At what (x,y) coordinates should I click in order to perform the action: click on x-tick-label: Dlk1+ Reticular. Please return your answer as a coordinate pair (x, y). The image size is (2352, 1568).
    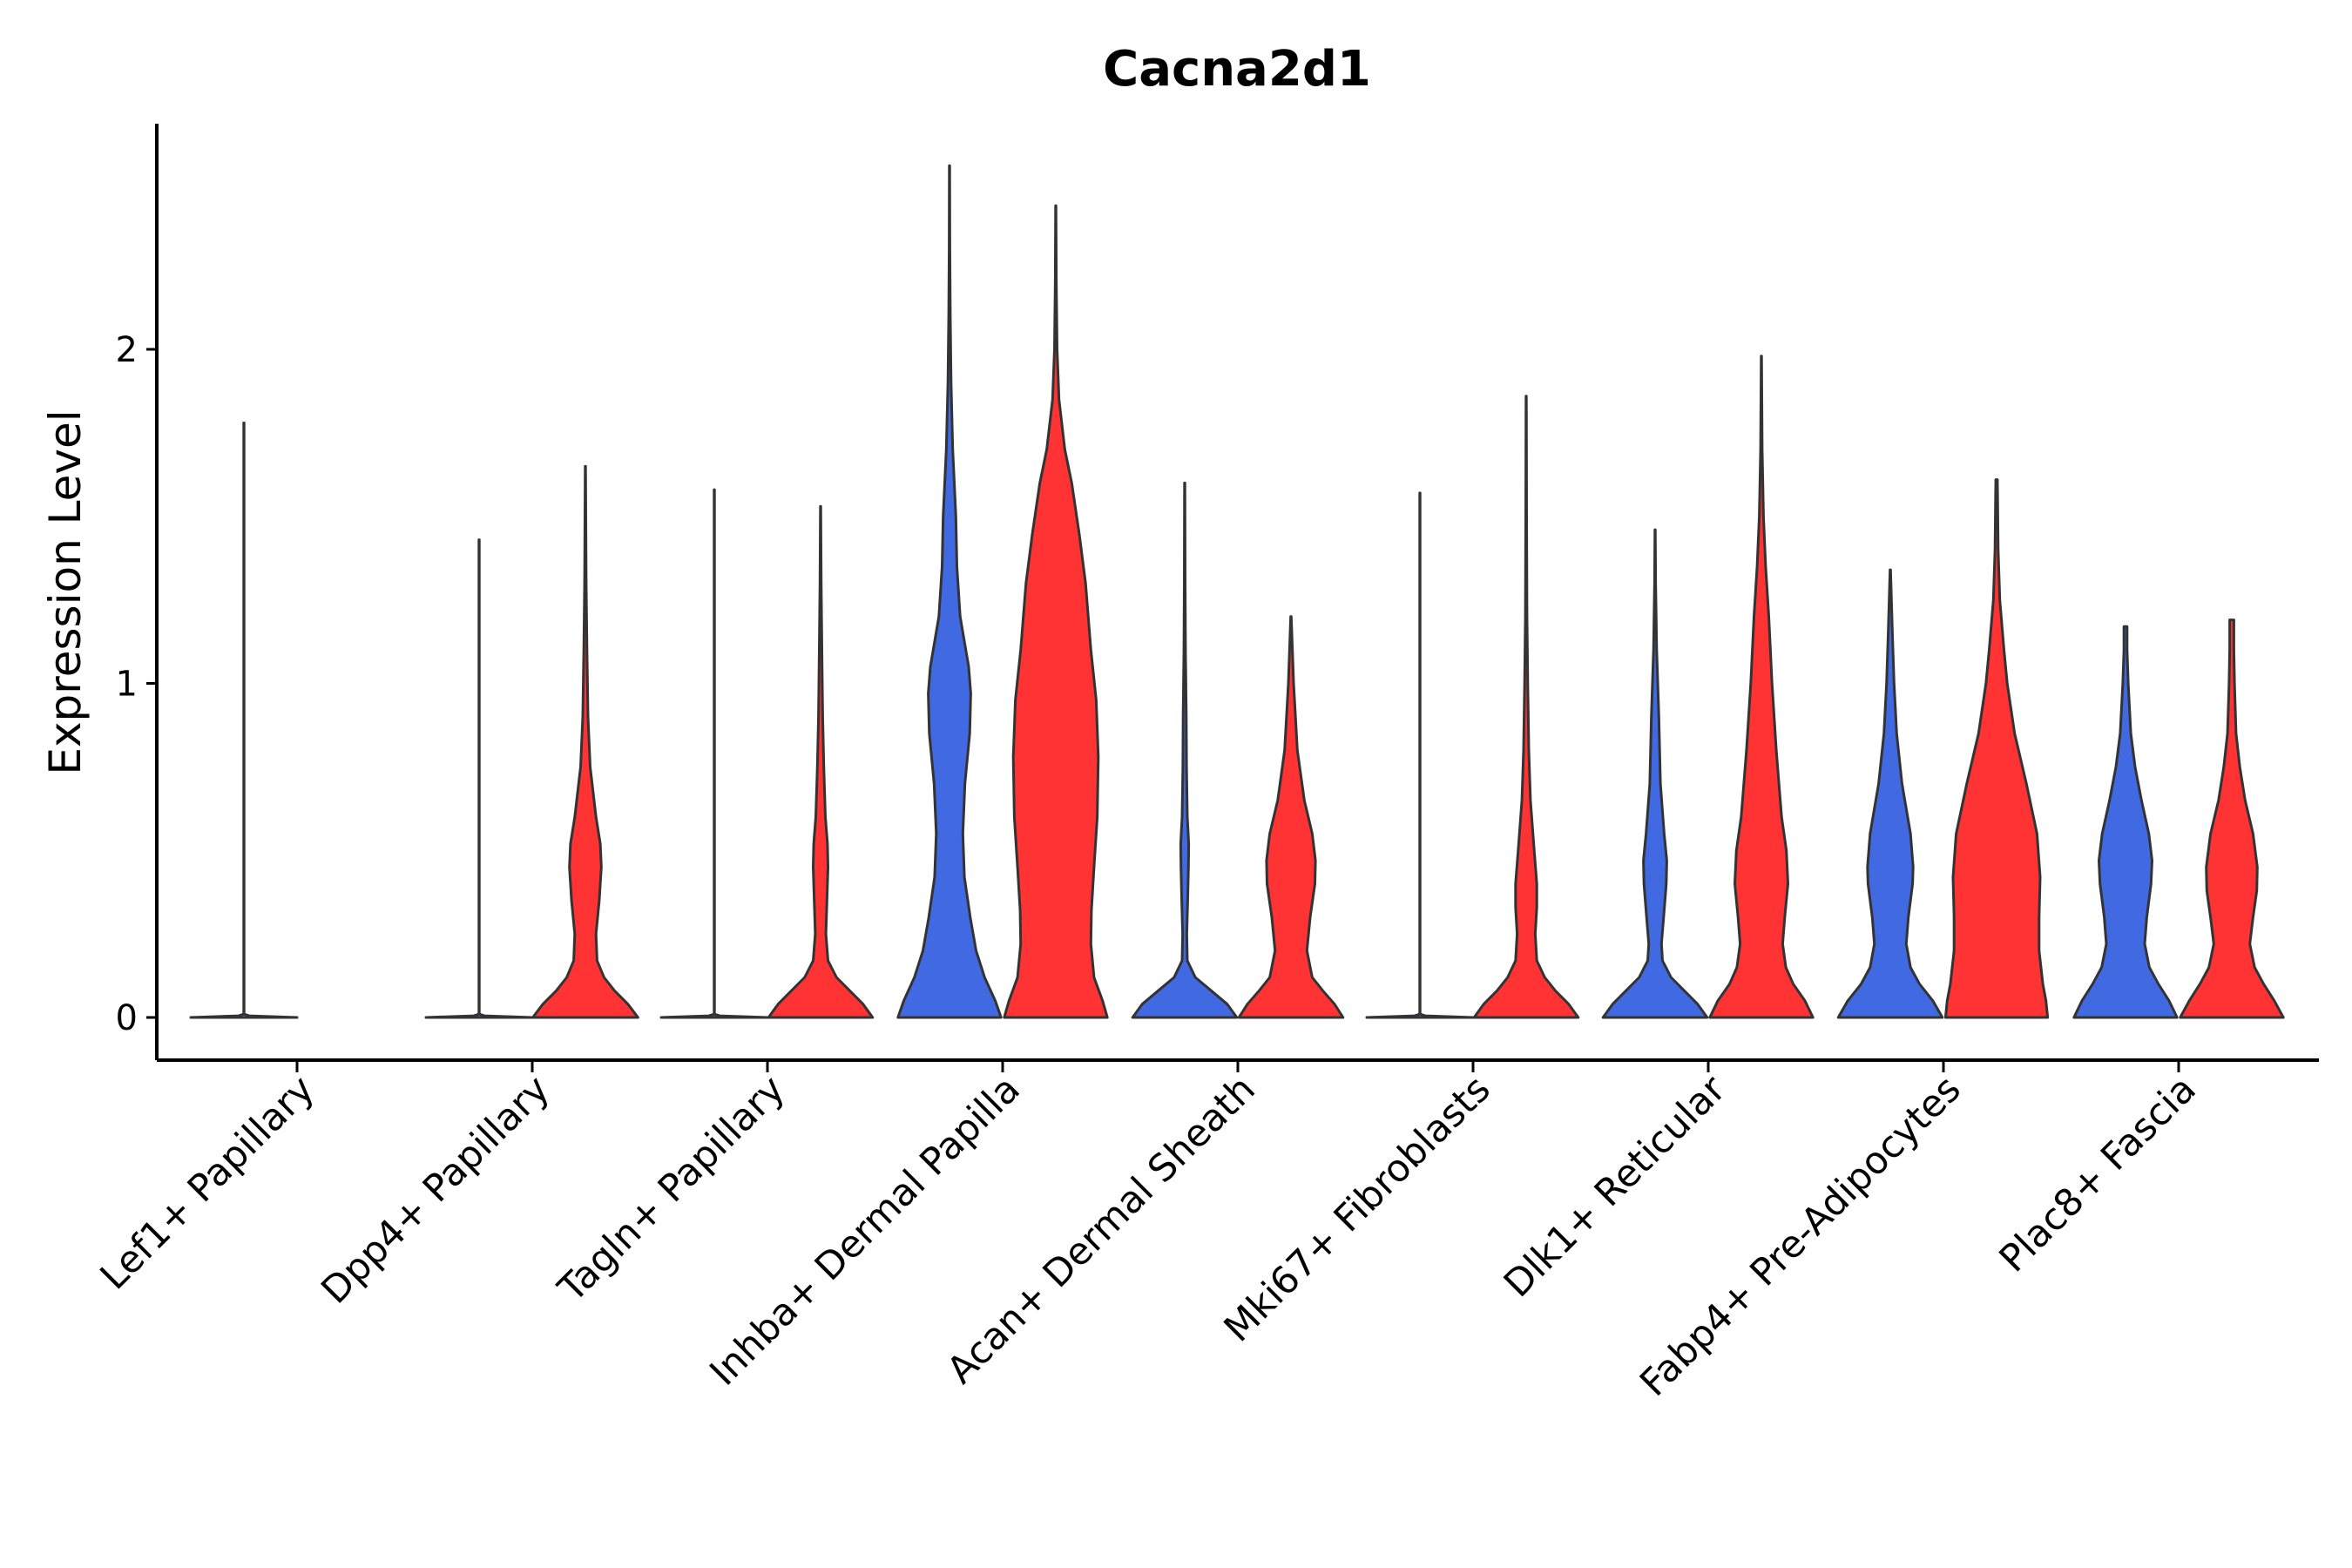
    Looking at the image, I should click on (1615, 1186).